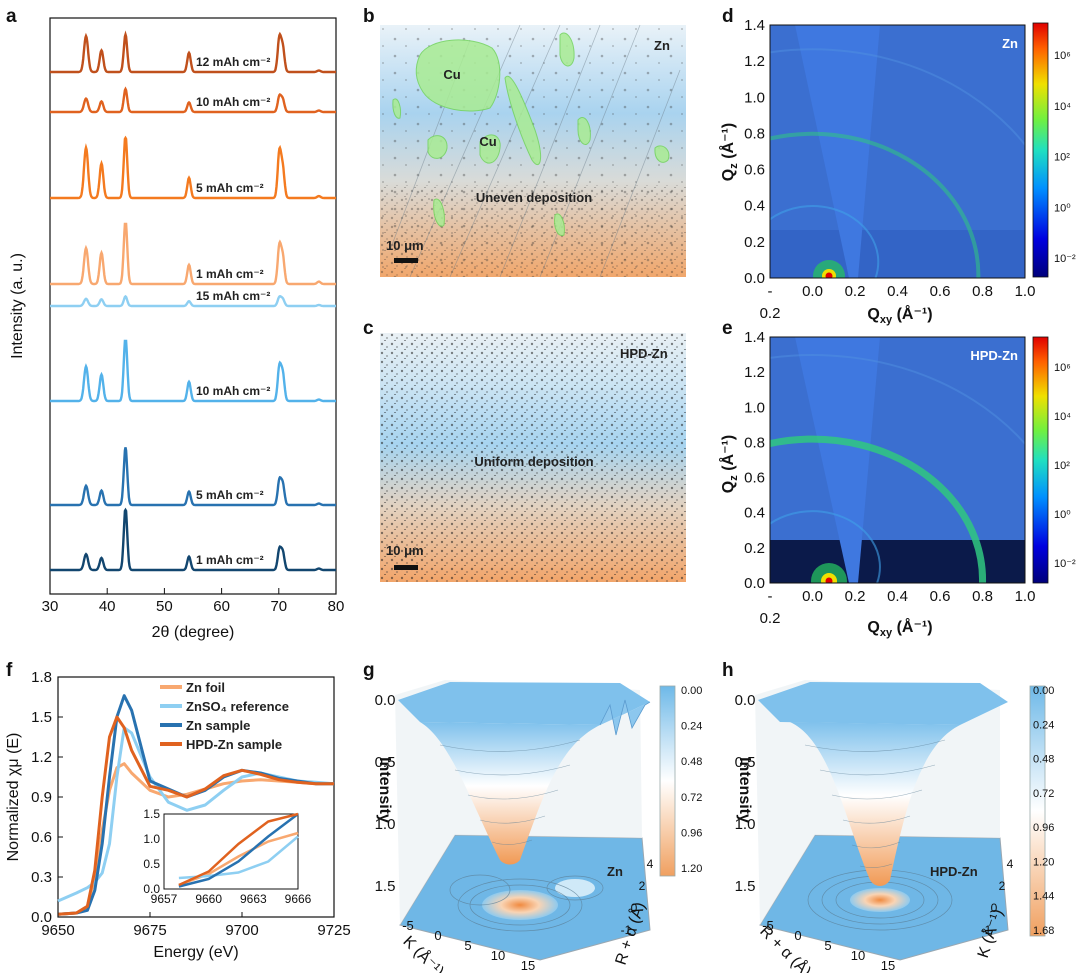  Describe the element at coordinates (954, 871) in the screenshot. I see `surface-hpd-zn-sample-label: HPD-Zn` at that location.